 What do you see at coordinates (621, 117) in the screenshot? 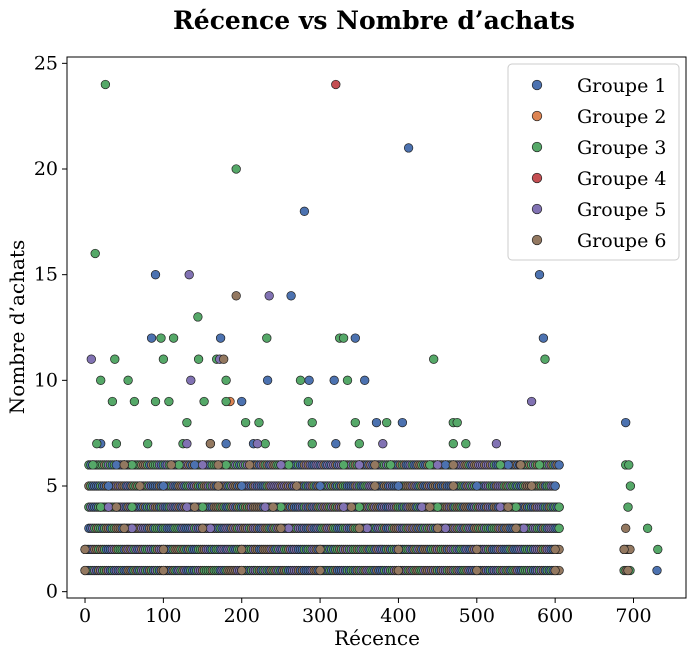
I see `legend-label: Groupe 2` at bounding box center [621, 117].